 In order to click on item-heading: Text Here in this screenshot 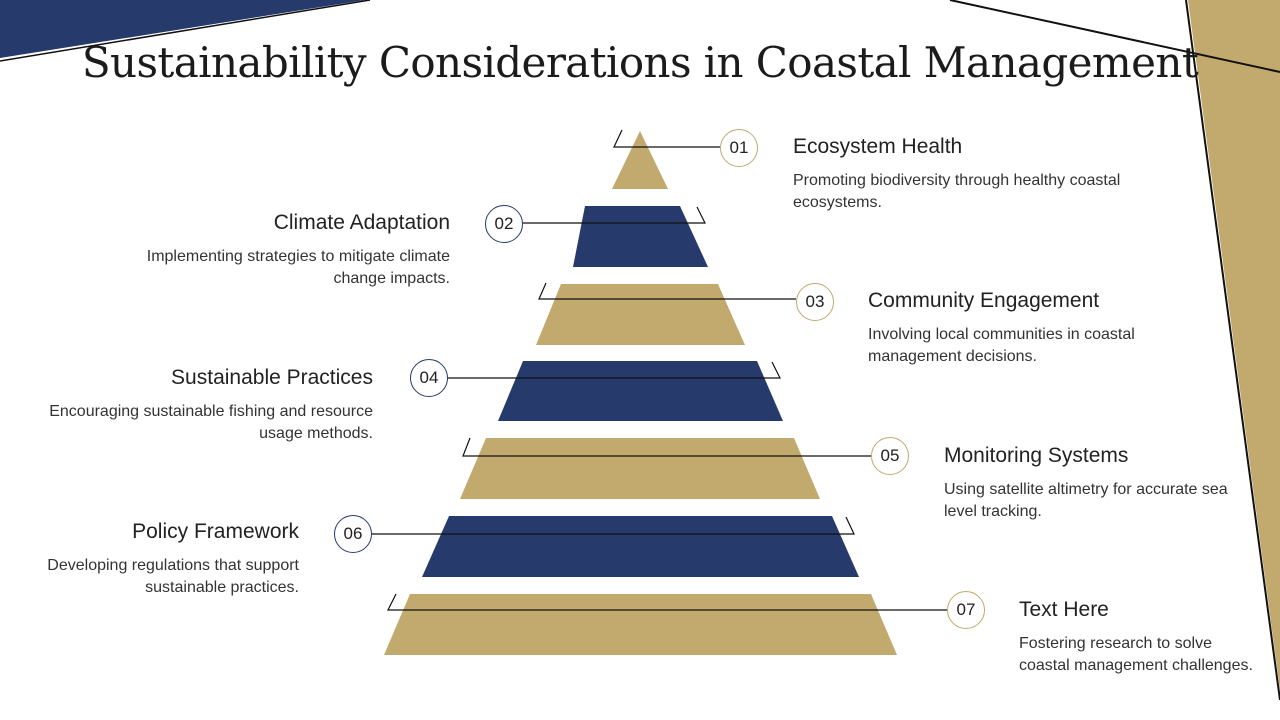, I will do `click(1064, 609)`.